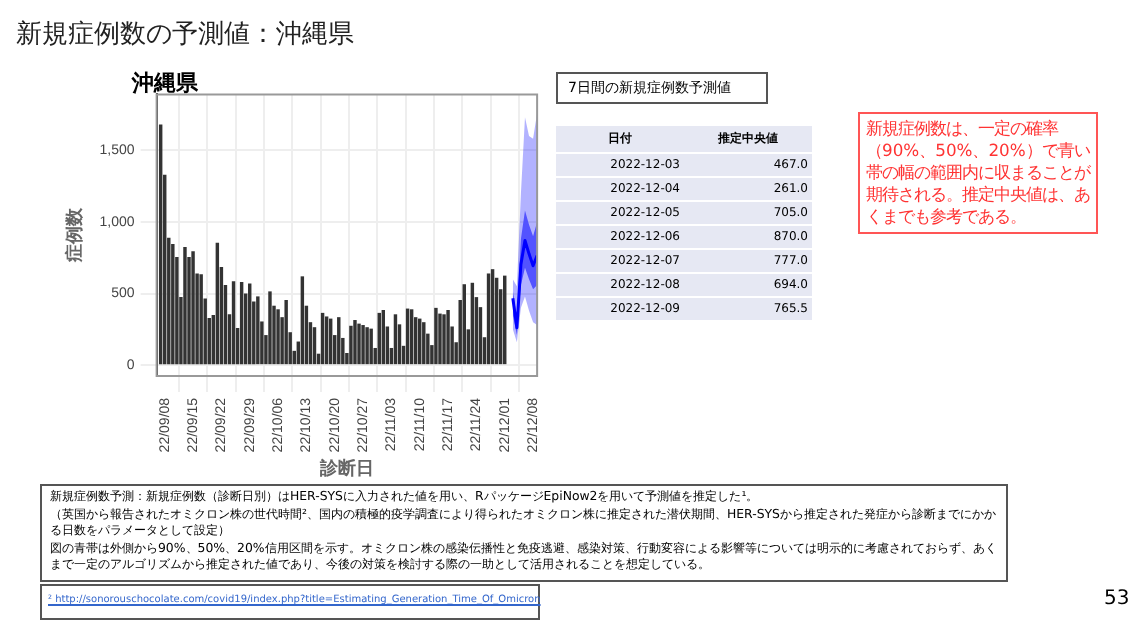  I want to click on chart-subtitle: 沖縄県, so click(165, 83).